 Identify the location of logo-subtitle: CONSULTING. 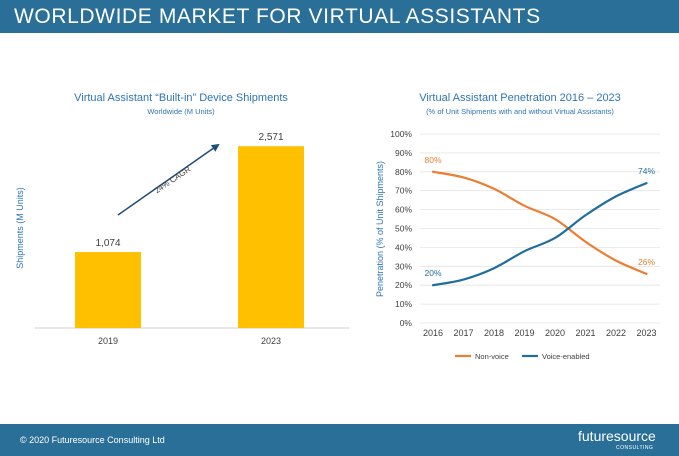
(635, 448).